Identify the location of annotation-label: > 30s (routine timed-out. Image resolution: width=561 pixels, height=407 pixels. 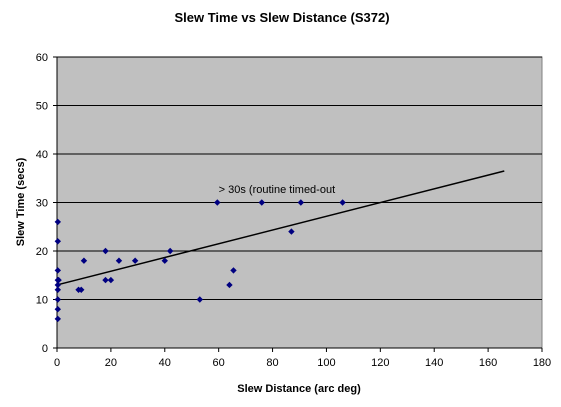
(277, 190).